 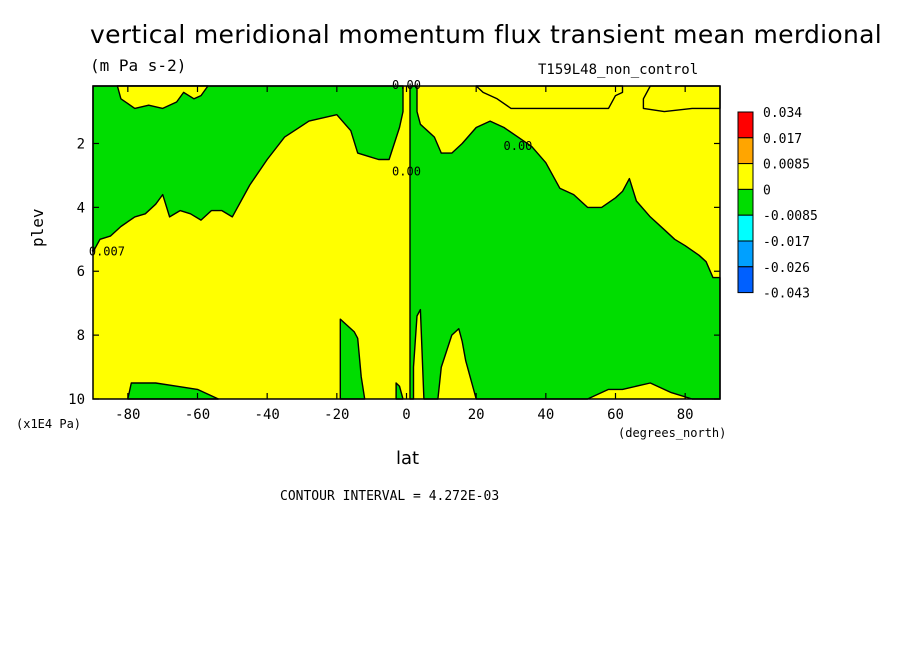 I want to click on x-tick-label: 40, so click(x=545, y=415).